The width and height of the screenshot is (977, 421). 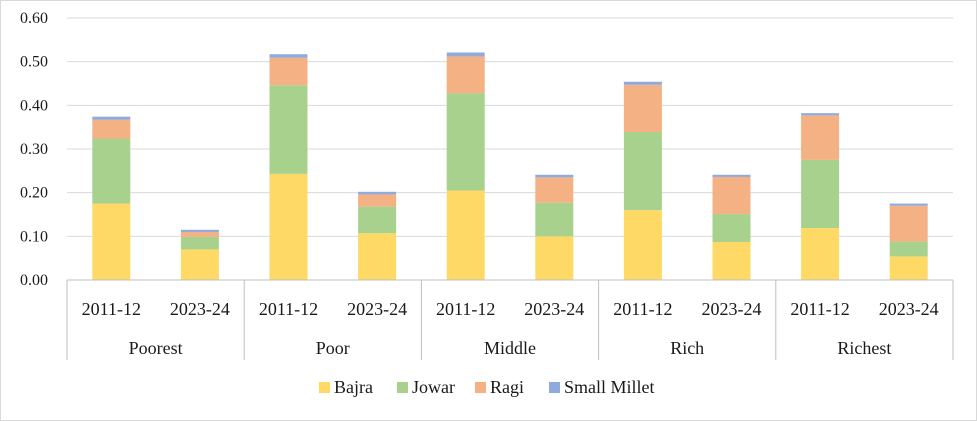 What do you see at coordinates (34, 193) in the screenshot?
I see `y-tick-label: 0.20` at bounding box center [34, 193].